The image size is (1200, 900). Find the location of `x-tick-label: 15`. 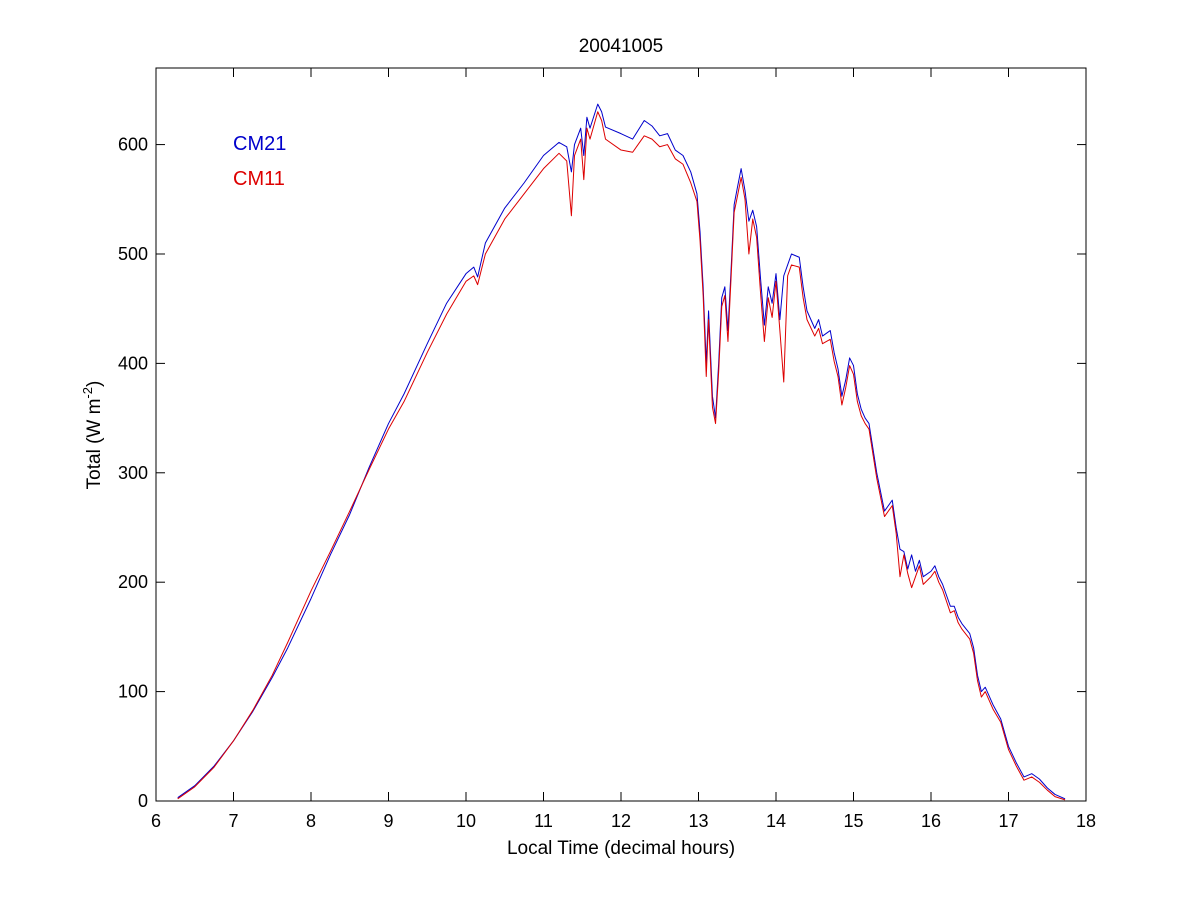

x-tick-label: 15 is located at coordinates (853, 821).